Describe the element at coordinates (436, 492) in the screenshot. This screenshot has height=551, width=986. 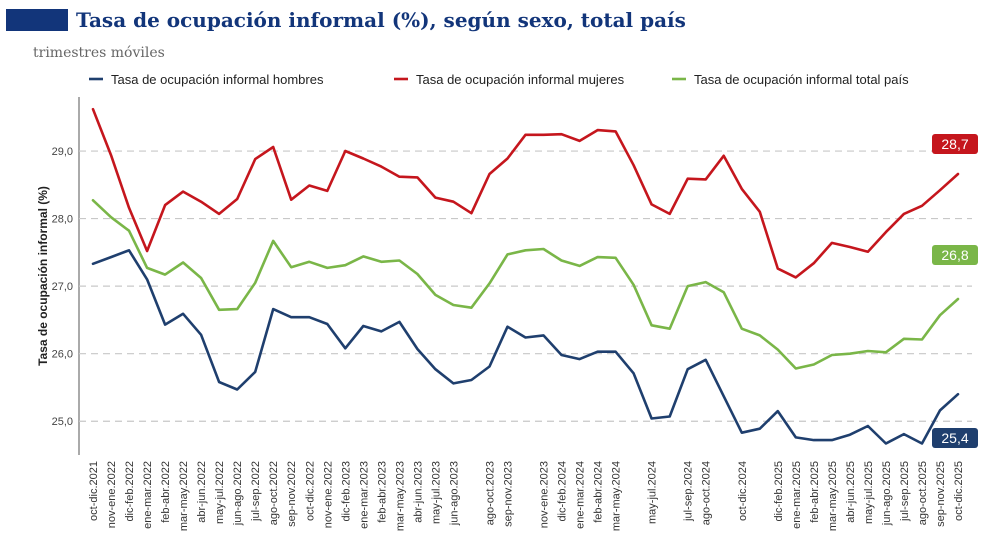
I see `x-tick-label: may-jul.2023` at that location.